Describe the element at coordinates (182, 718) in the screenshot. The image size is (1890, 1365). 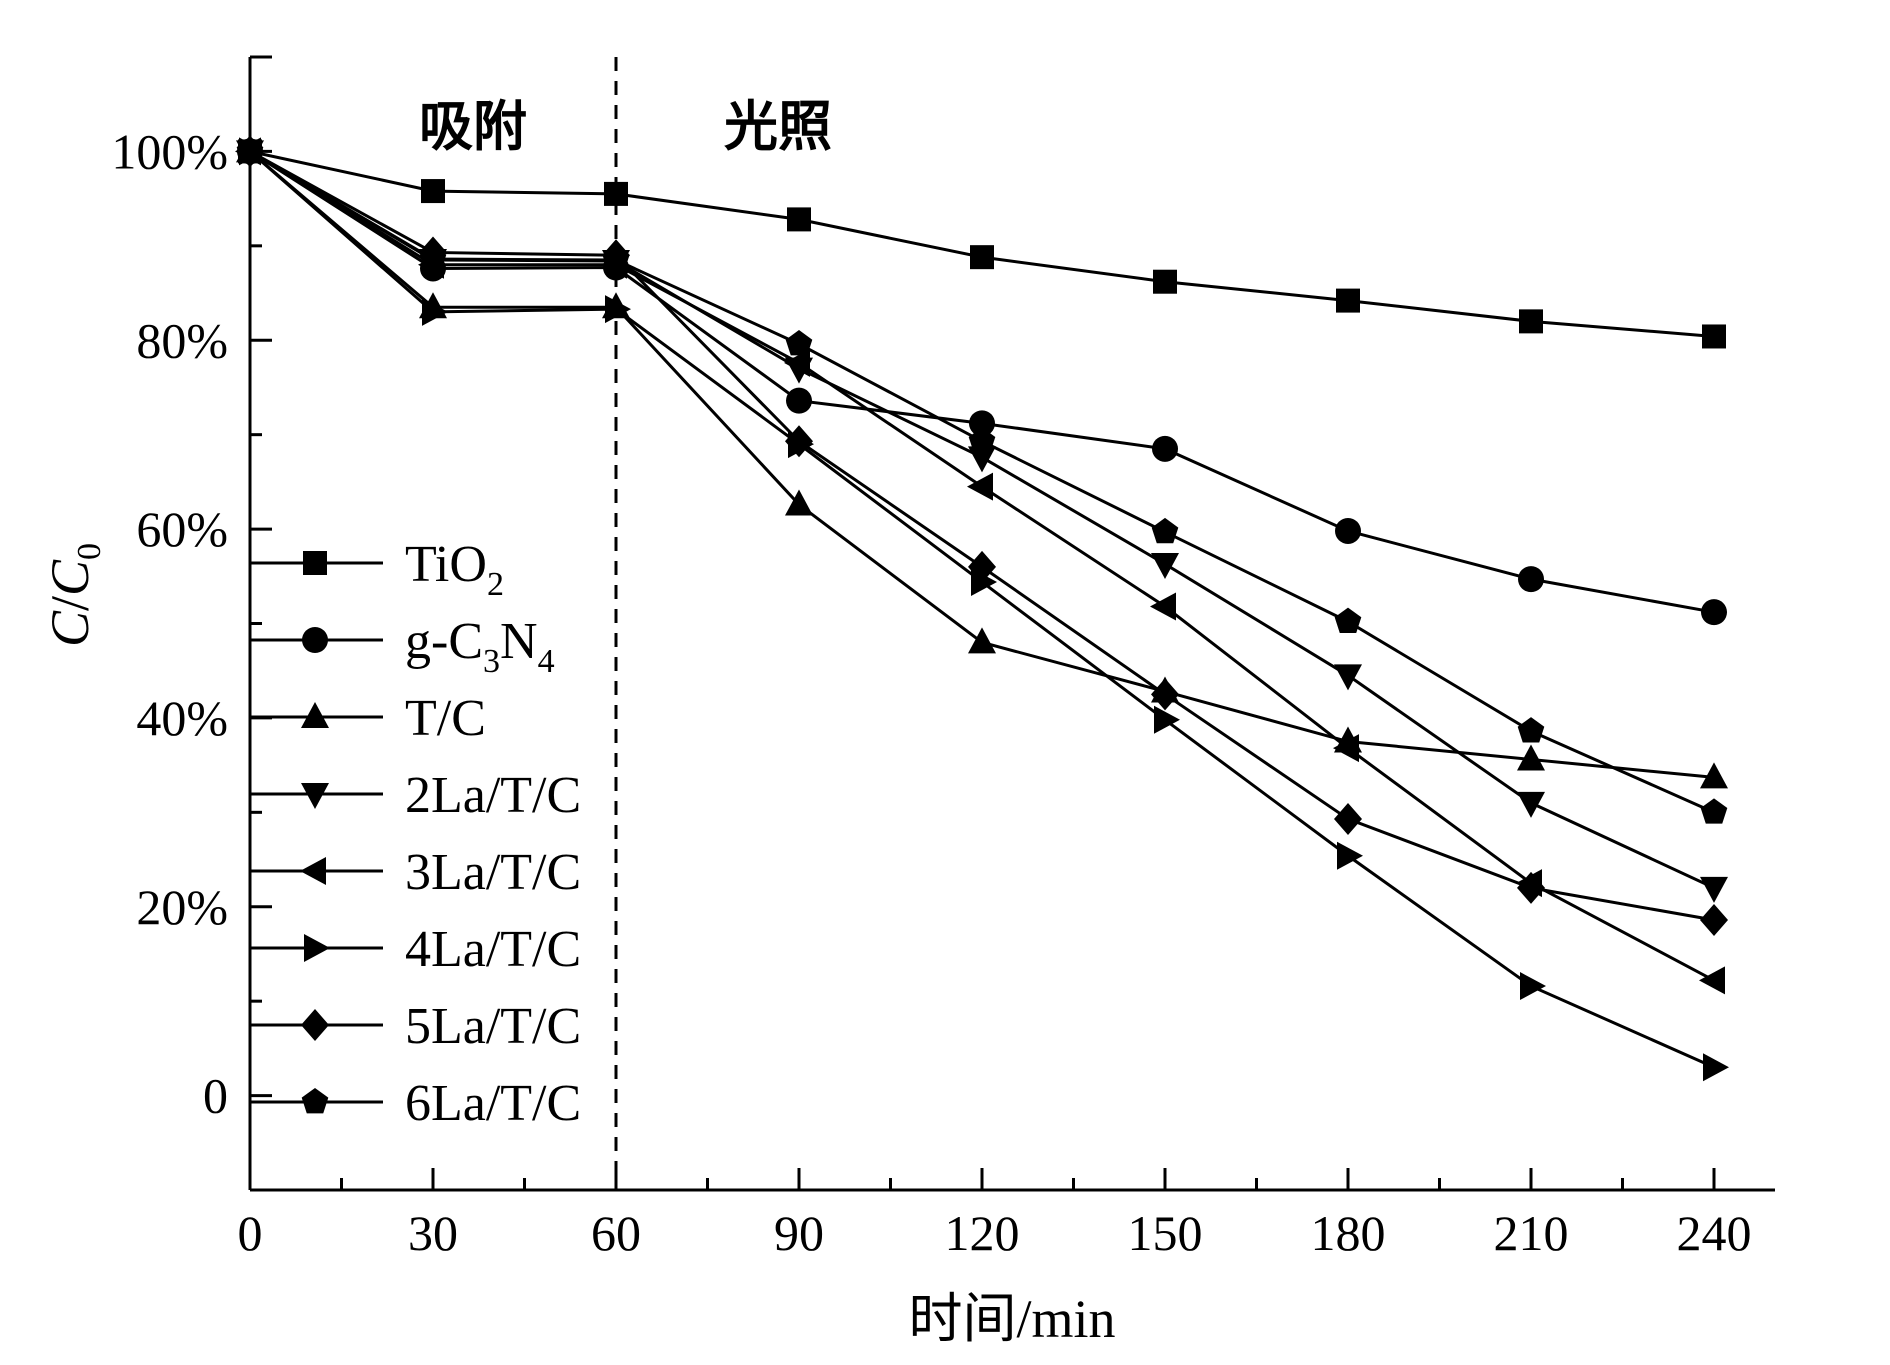
I see `y-tick-label: 40%` at that location.